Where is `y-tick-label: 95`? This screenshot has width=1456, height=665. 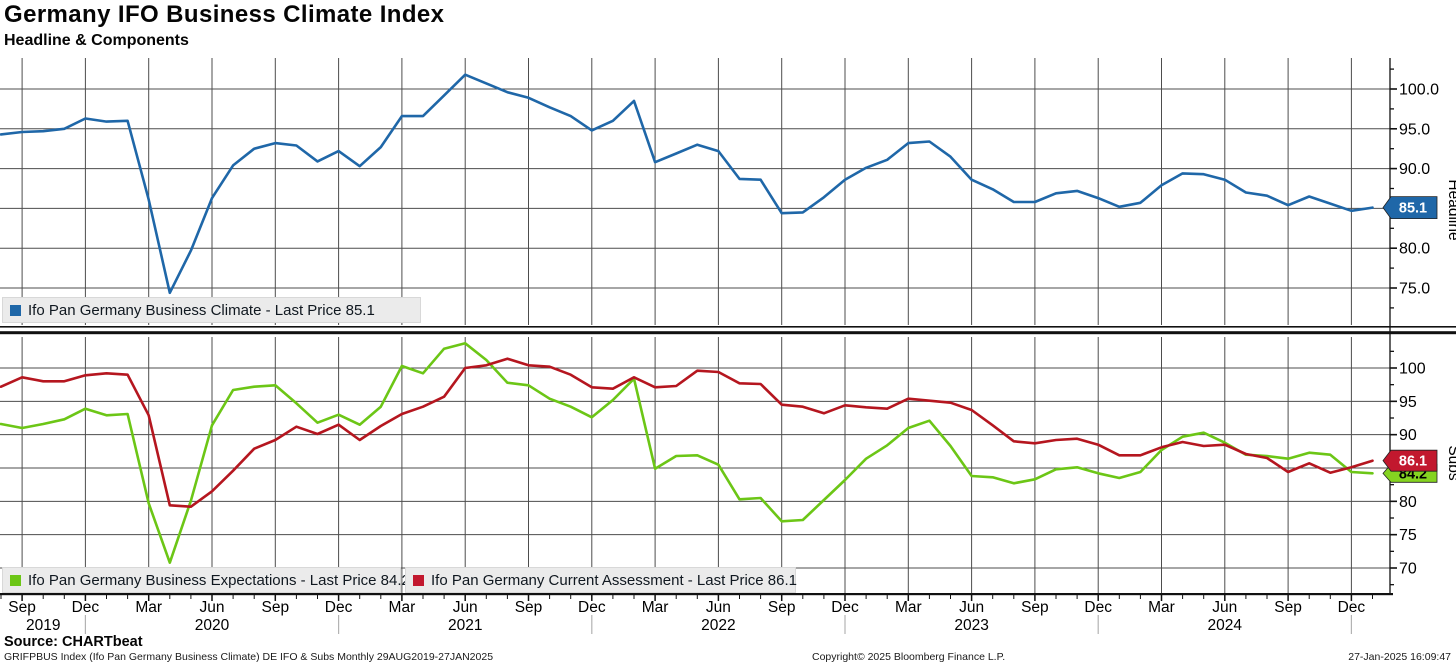 y-tick-label: 95 is located at coordinates (1408, 402).